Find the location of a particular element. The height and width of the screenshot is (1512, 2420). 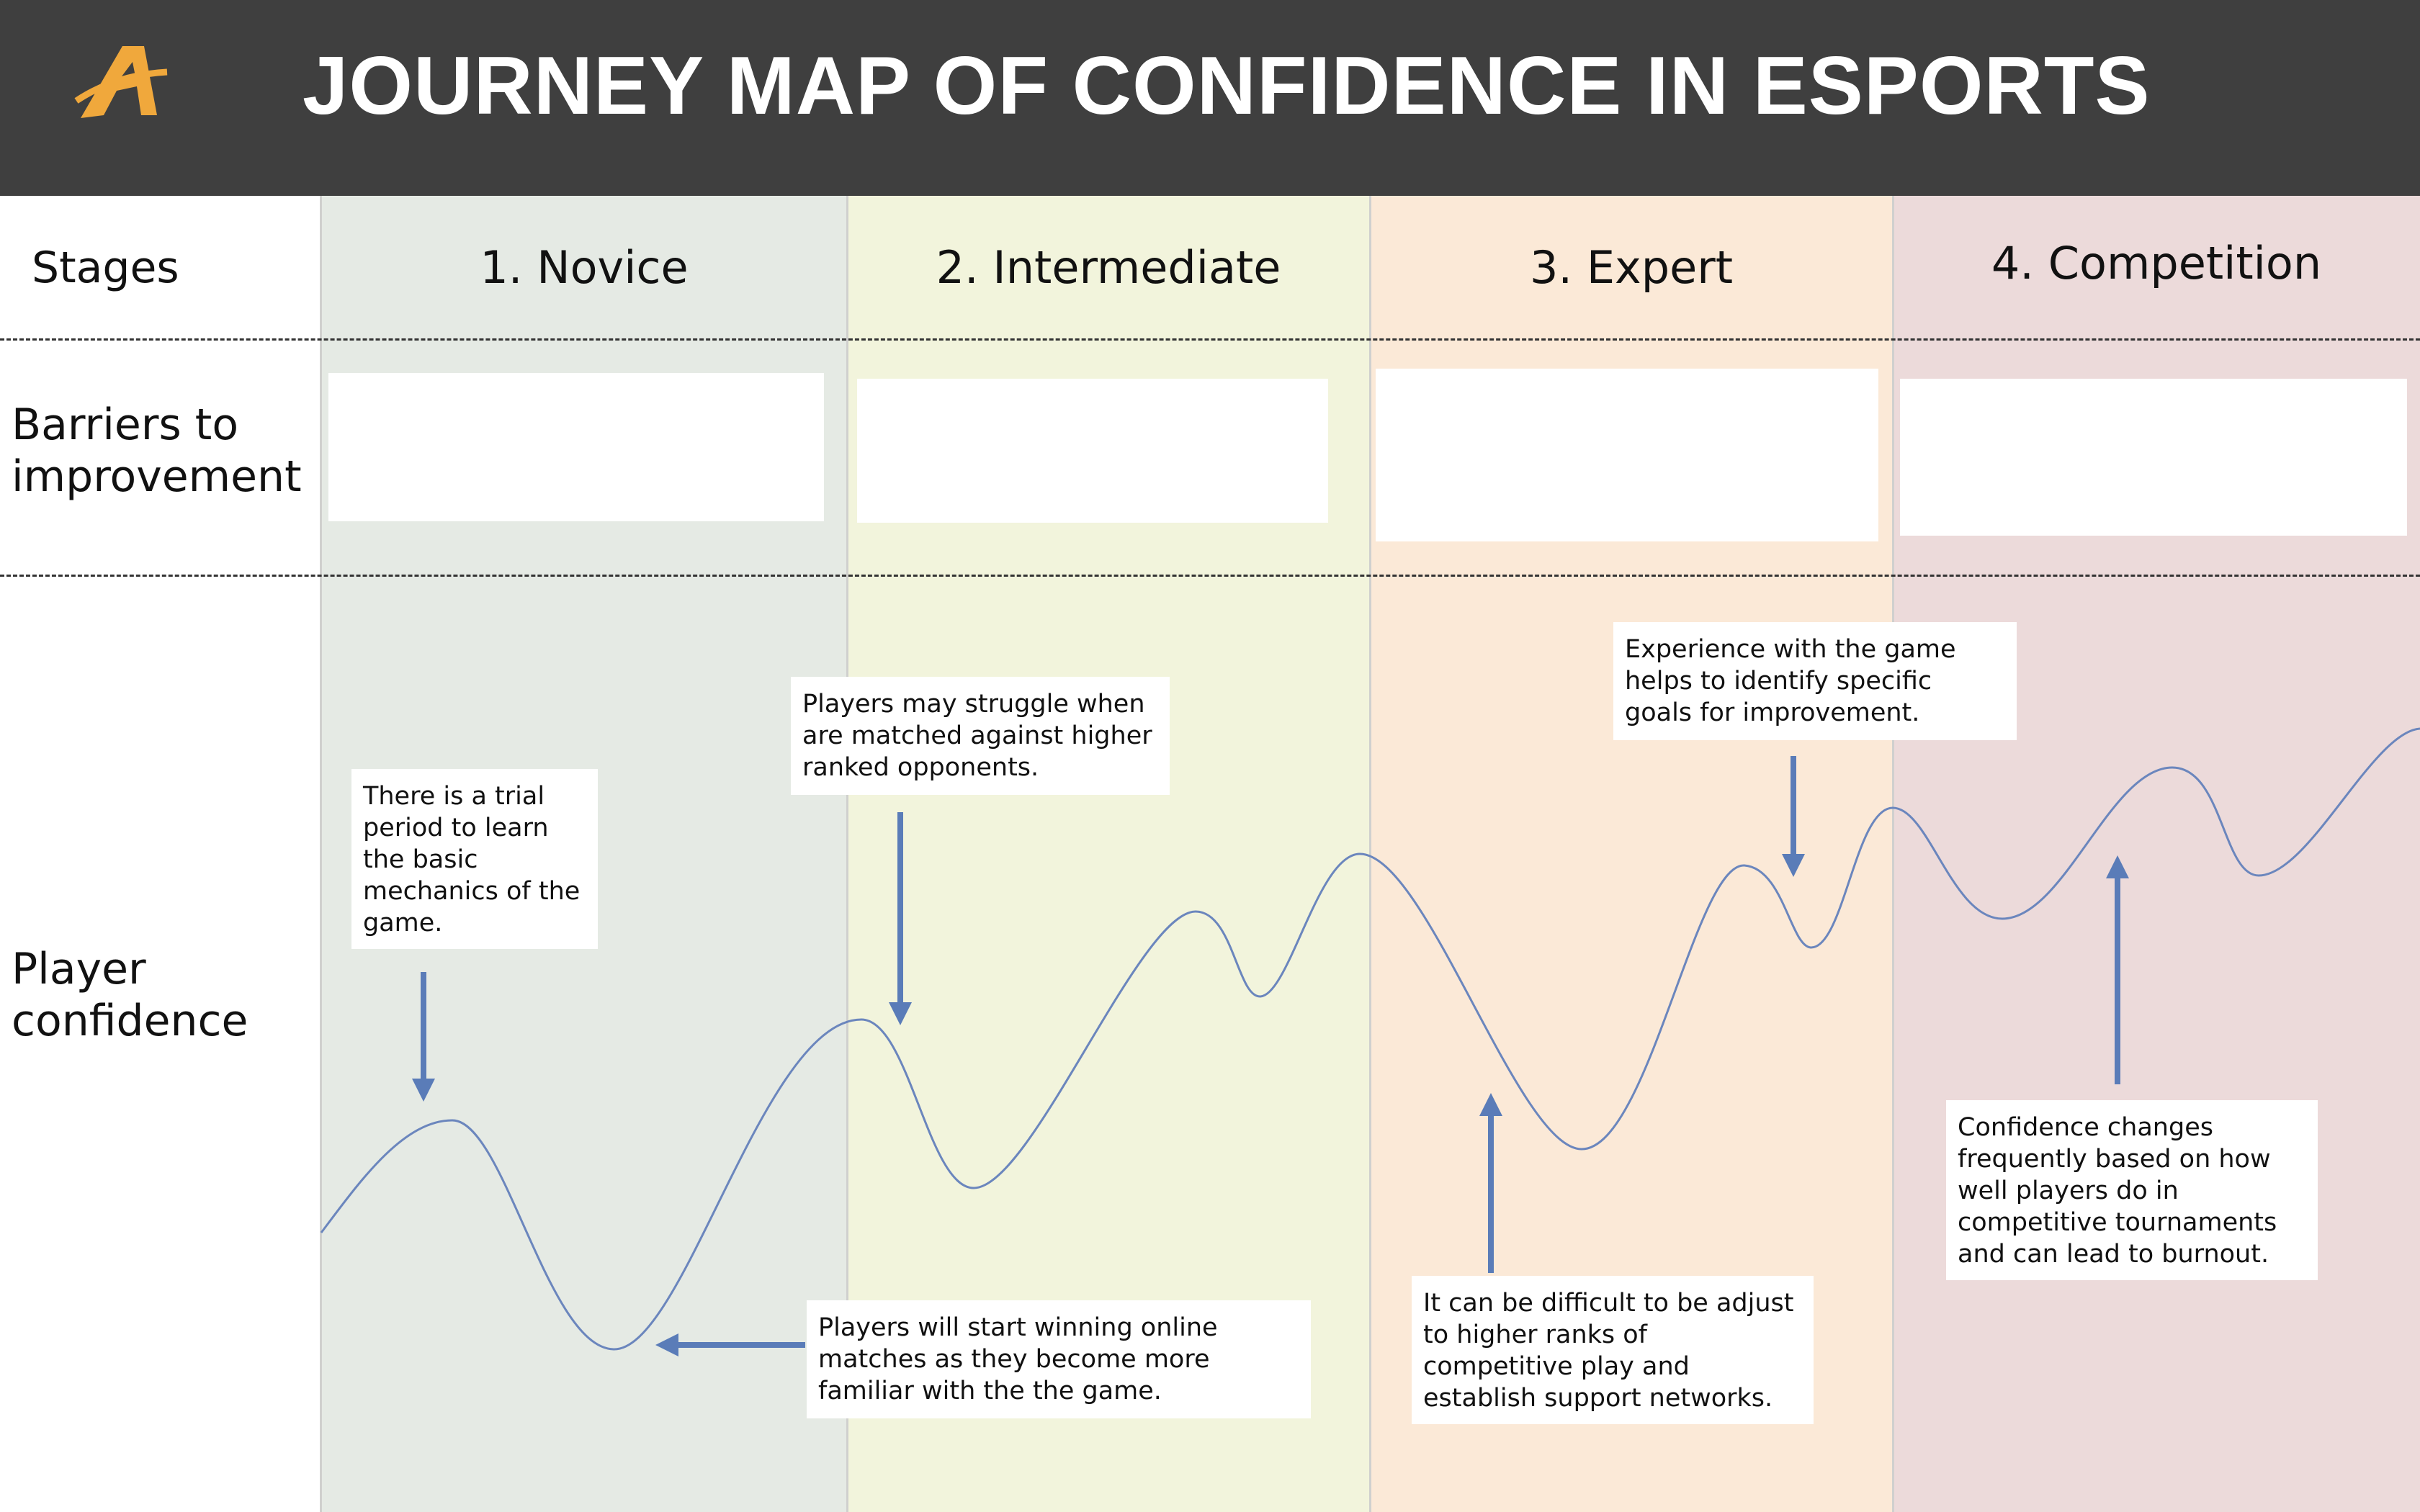

barrier-box-expert is located at coordinates (1627, 455).